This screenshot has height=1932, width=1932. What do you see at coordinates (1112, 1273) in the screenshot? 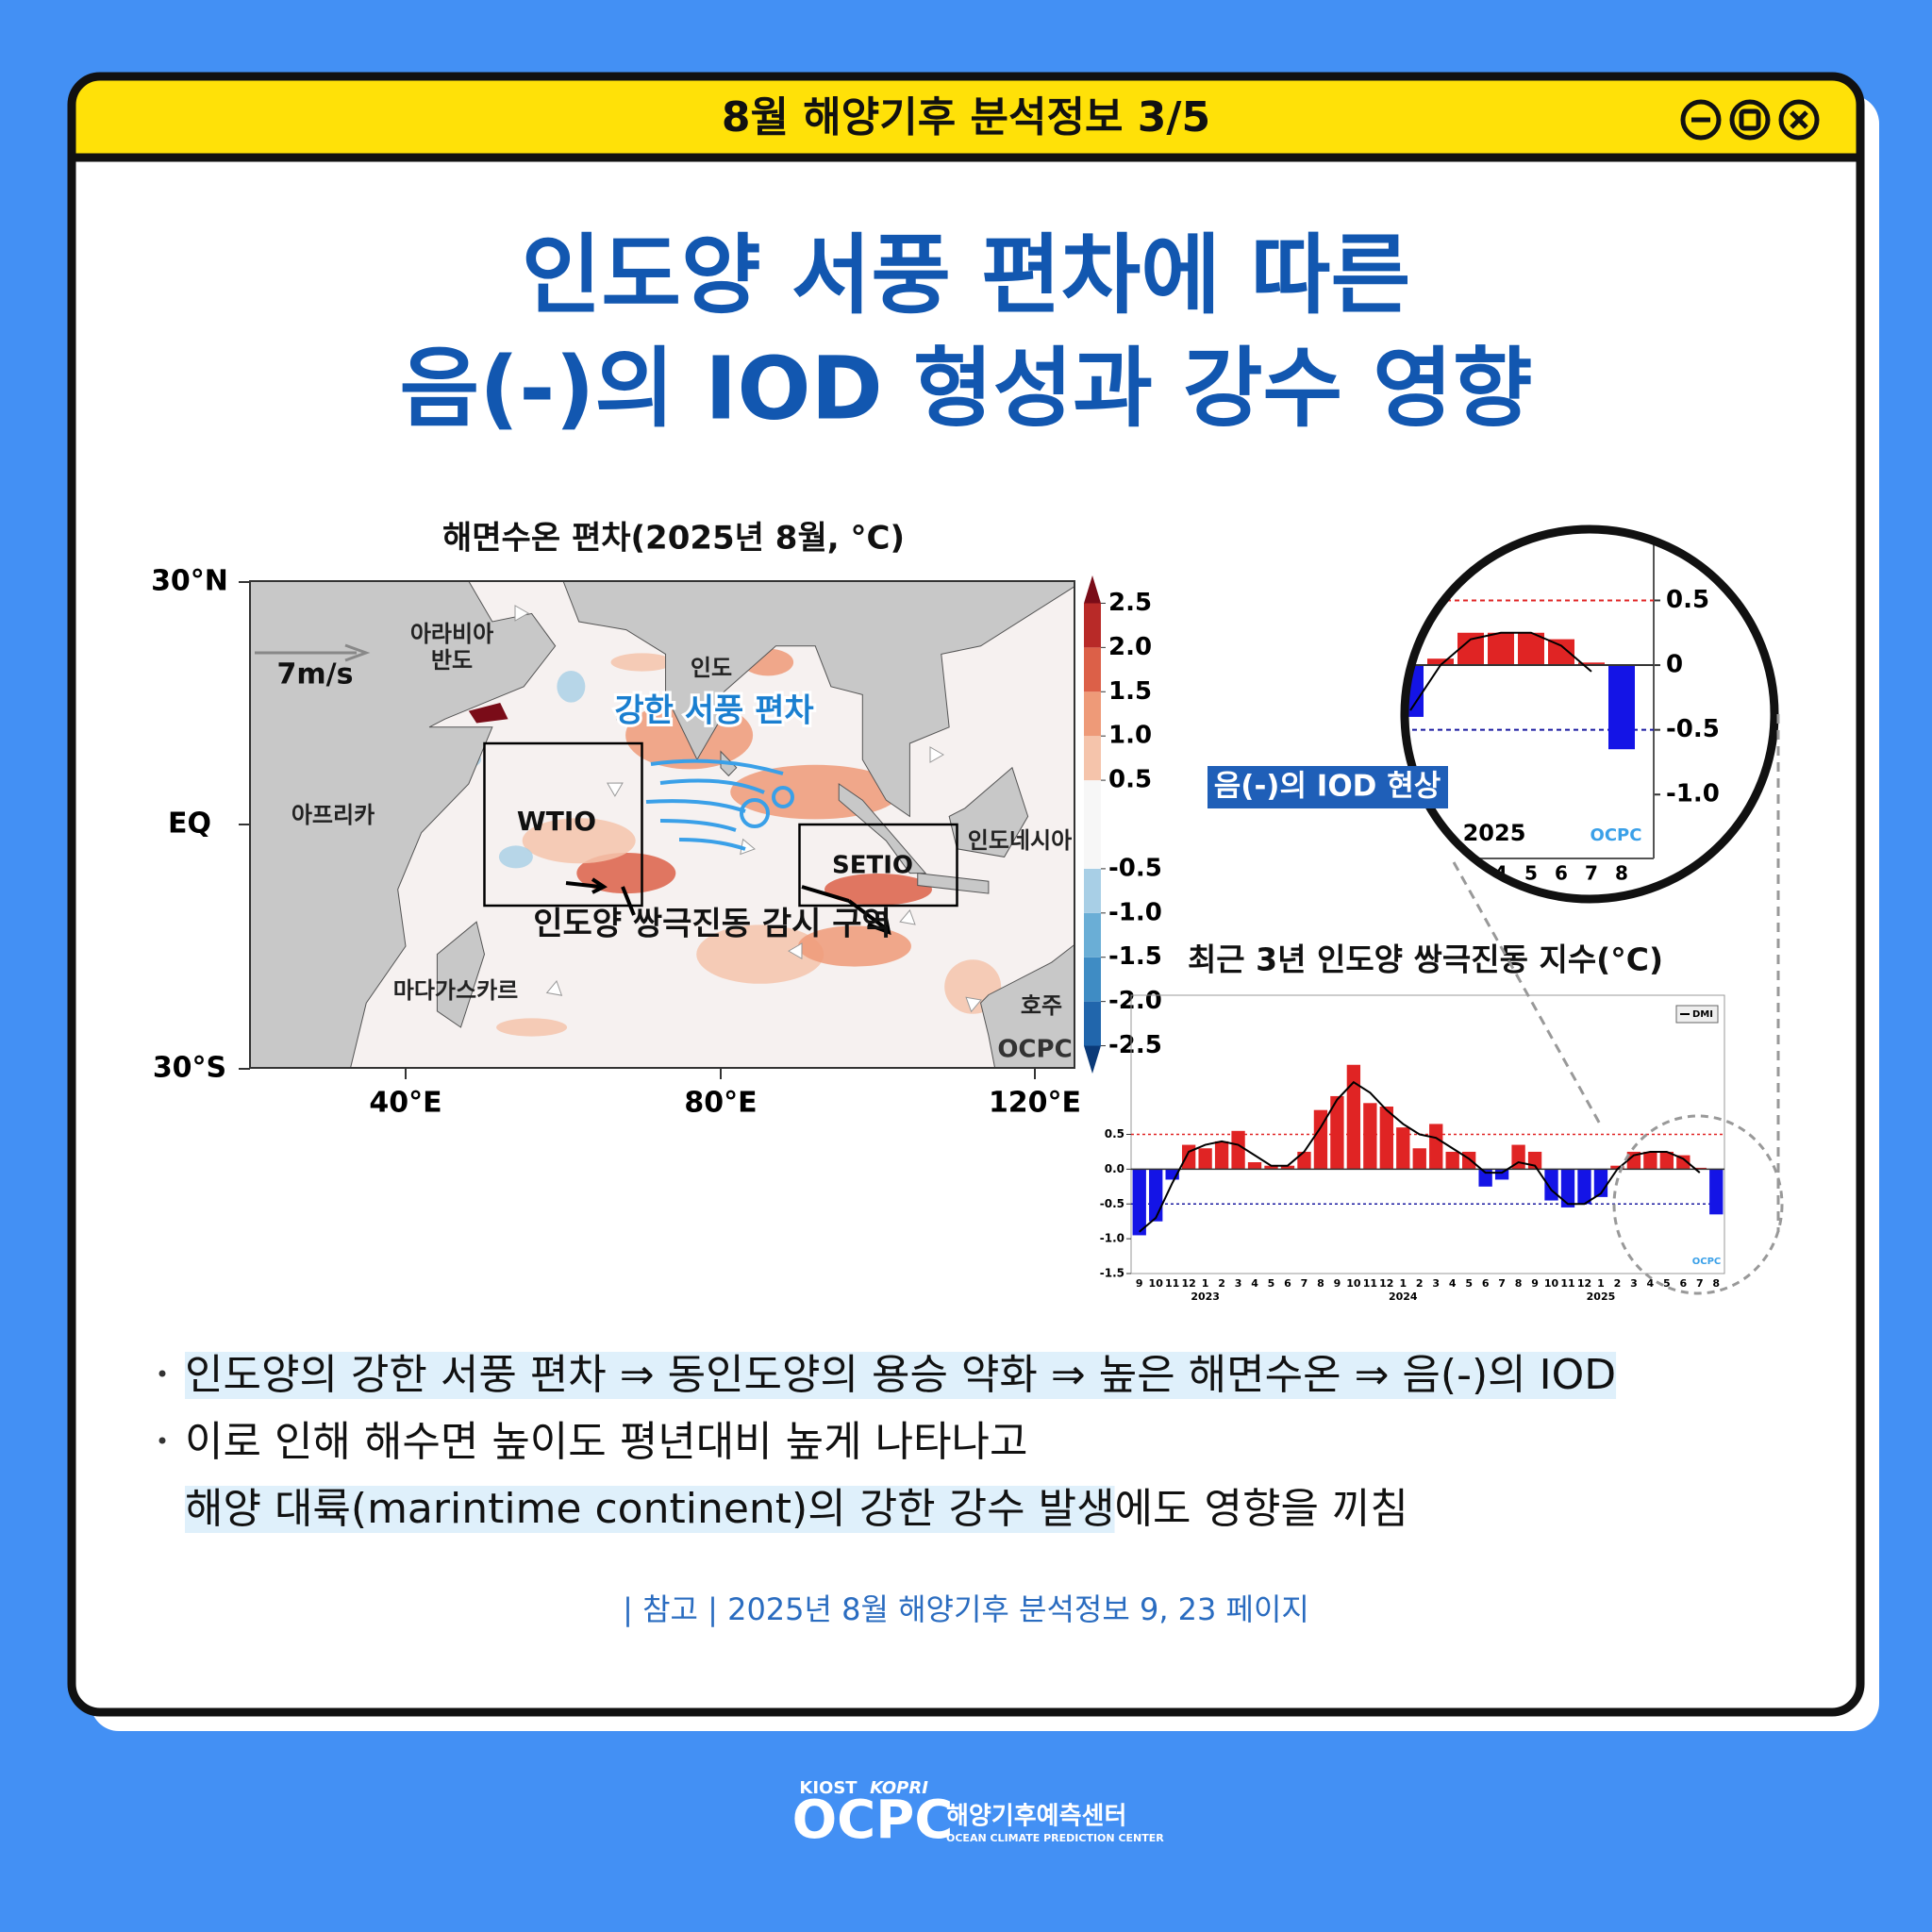
I see `y-tick-label: -1.5` at bounding box center [1112, 1273].